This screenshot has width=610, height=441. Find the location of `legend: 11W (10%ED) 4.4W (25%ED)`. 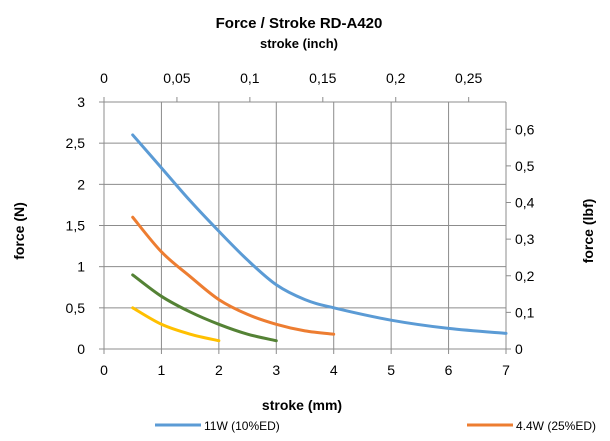

legend: 11W (10%ED) 4.4W (25%ED) is located at coordinates (375, 426).